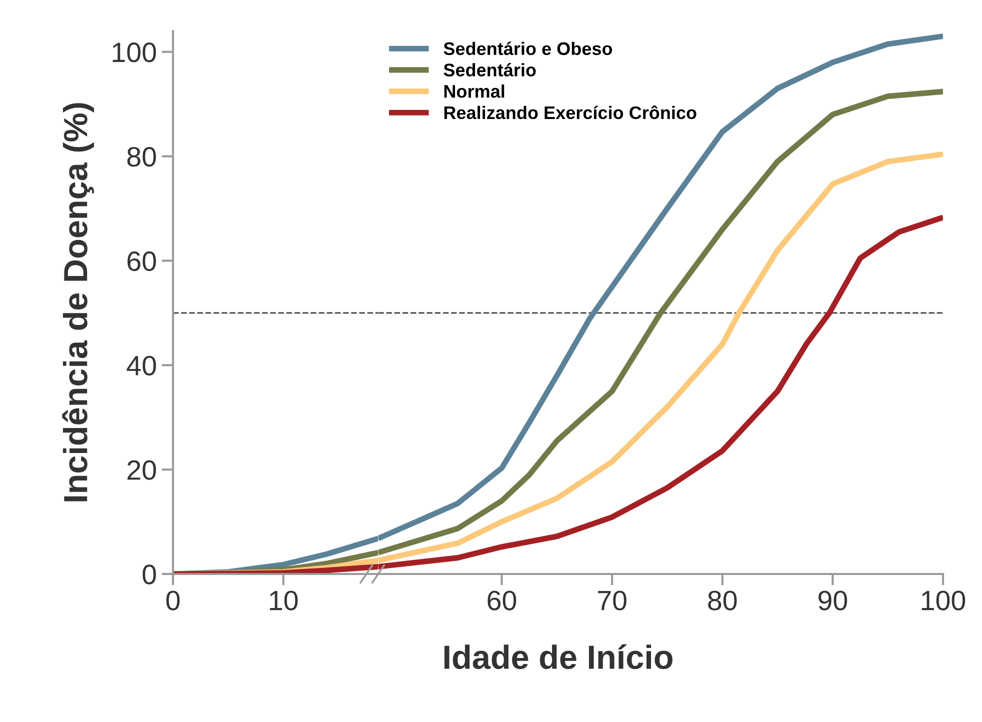 The width and height of the screenshot is (982, 722). Describe the element at coordinates (490, 69) in the screenshot. I see `legend-label: Sedentário` at that location.